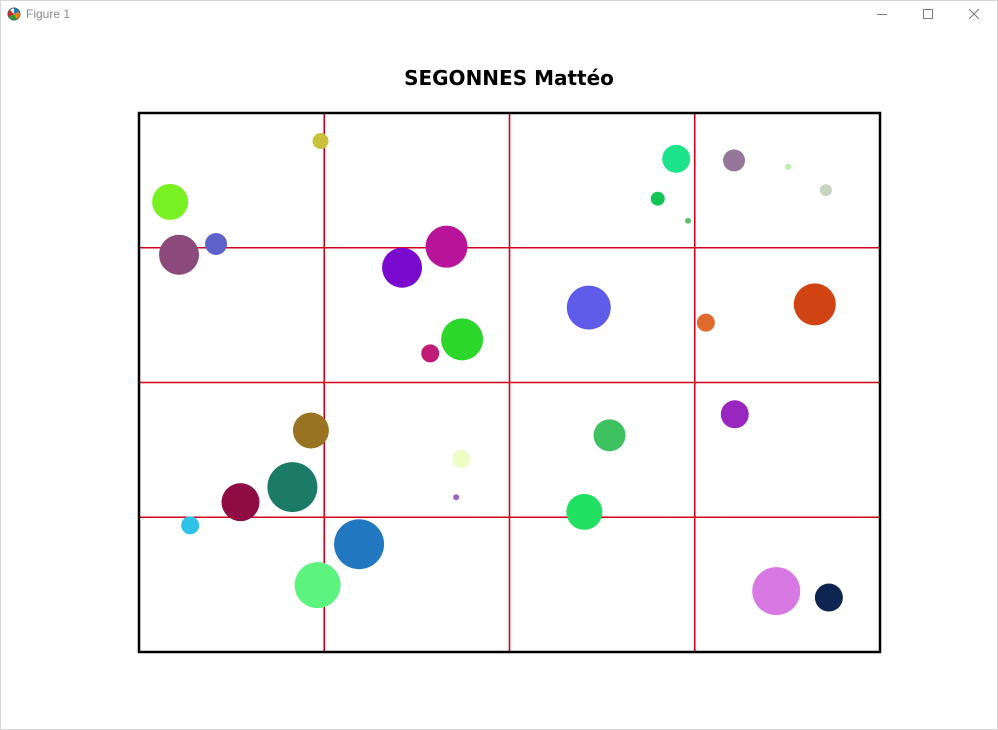 Image resolution: width=998 pixels, height=730 pixels. I want to click on minimize-icon, so click(882, 14).